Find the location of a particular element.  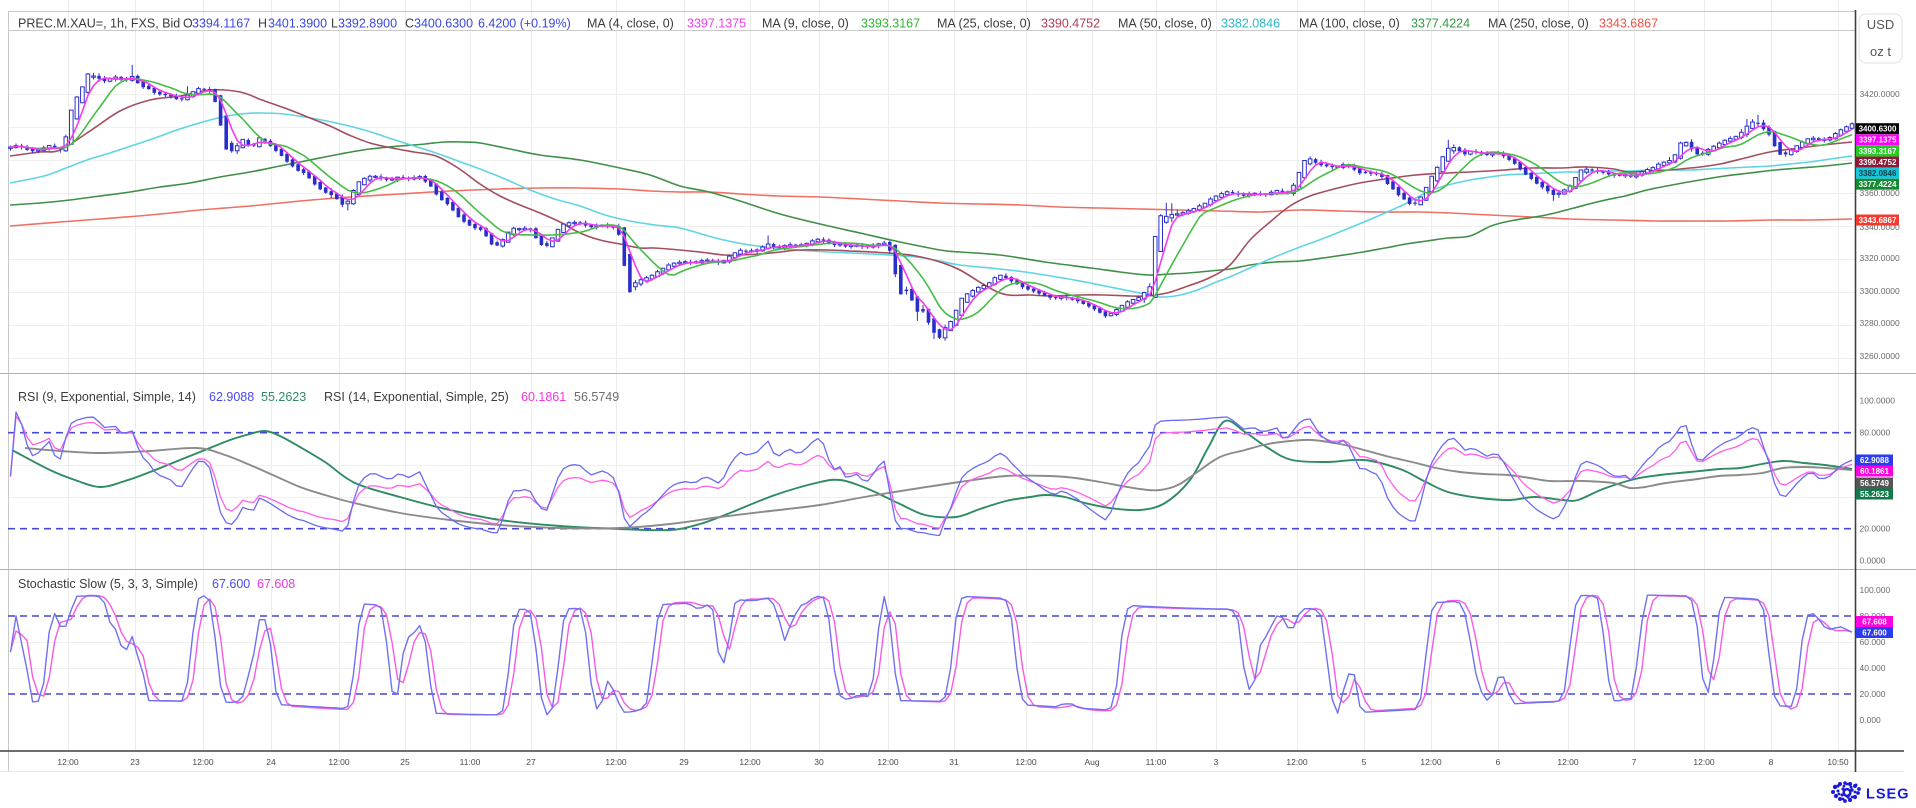

svg-text: MA (50, close, 0) is located at coordinates (1165, 24).